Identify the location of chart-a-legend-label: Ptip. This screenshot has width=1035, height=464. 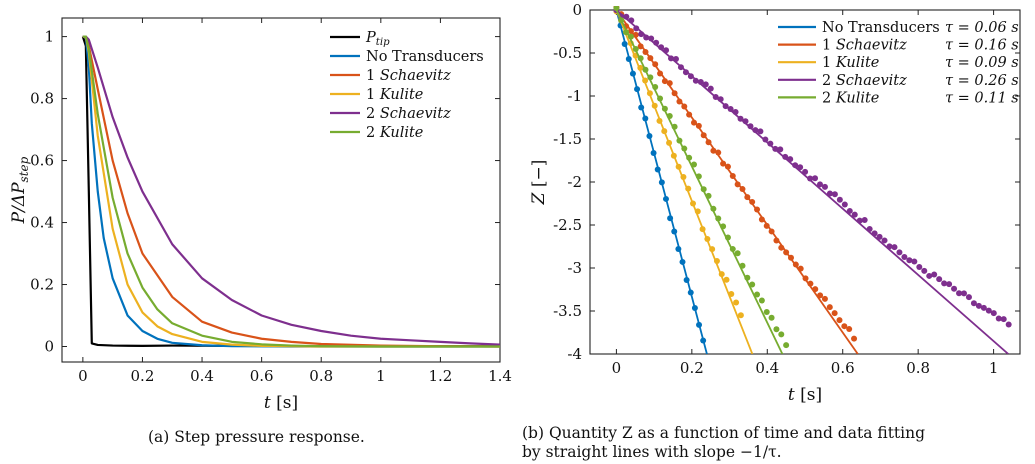
(377, 39).